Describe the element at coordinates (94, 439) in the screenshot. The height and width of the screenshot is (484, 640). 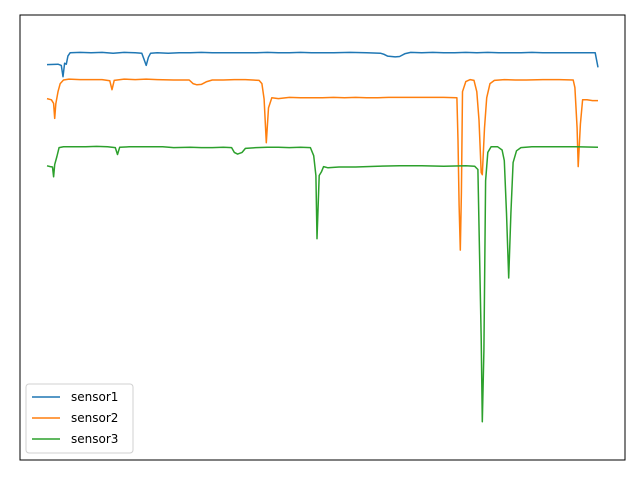
I see `legend-label-sensor3: sensor3` at that location.